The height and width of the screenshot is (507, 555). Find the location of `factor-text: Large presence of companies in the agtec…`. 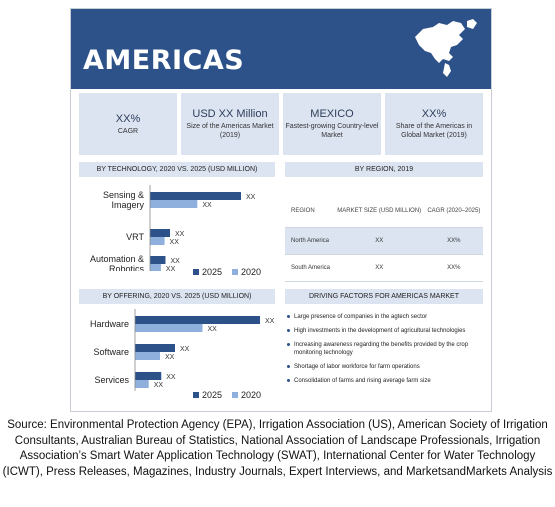

factor-text: Large presence of companies in the agtec… is located at coordinates (361, 317).